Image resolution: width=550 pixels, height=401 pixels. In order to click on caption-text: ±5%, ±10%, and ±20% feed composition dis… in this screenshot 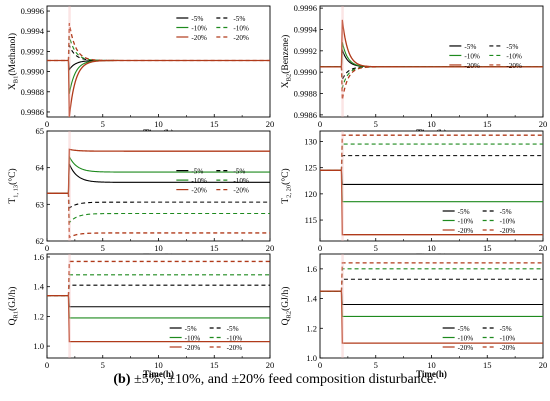, I will do `click(283, 379)`.